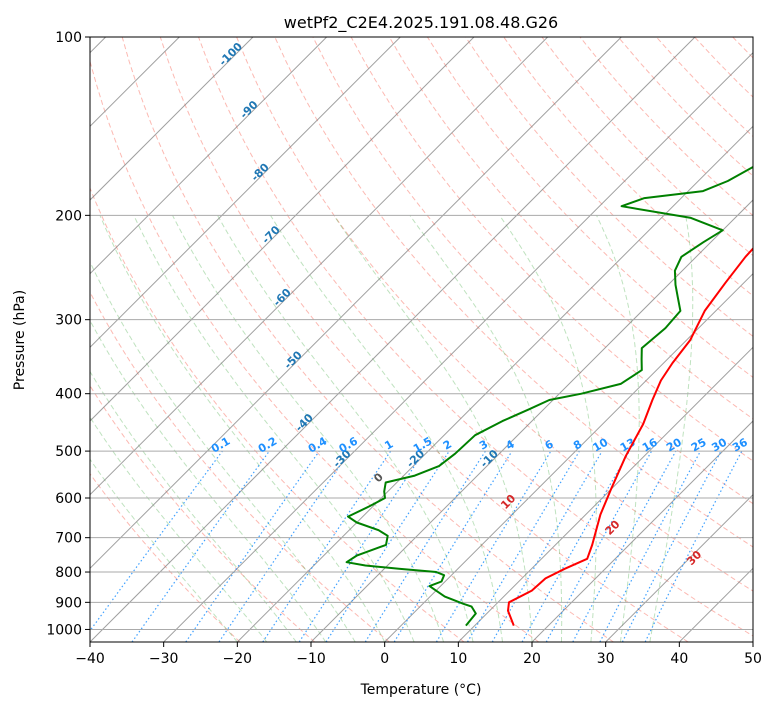  I want to click on x-tick-label: 50, so click(753, 659).